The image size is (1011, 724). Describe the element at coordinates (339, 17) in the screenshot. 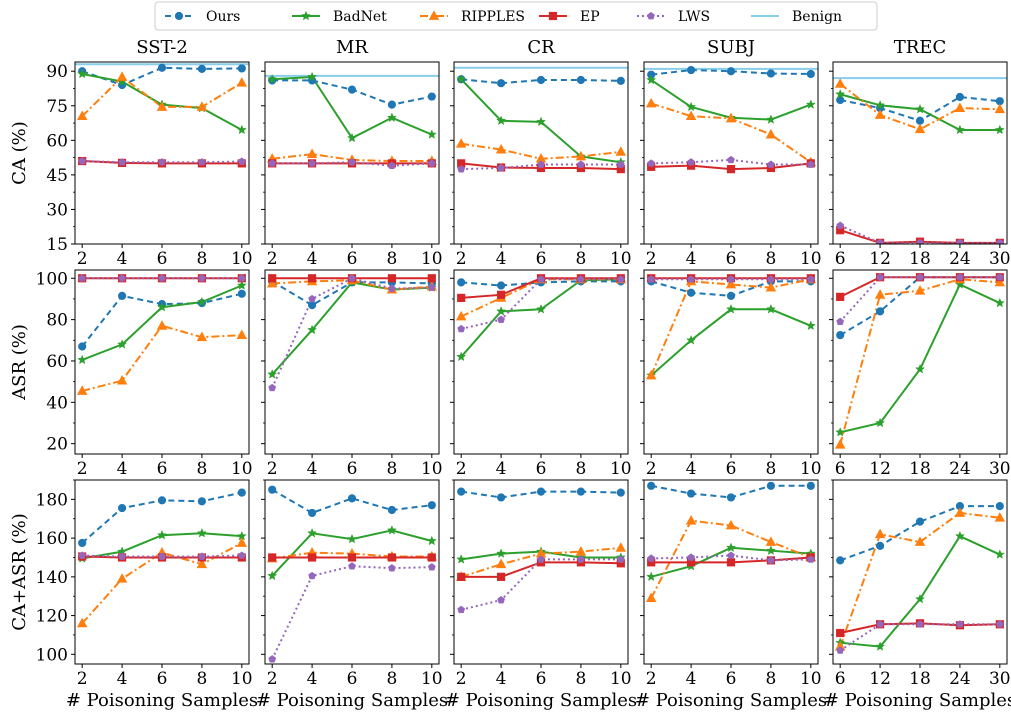

I see `legend-entry-badnet: BadNet` at that location.